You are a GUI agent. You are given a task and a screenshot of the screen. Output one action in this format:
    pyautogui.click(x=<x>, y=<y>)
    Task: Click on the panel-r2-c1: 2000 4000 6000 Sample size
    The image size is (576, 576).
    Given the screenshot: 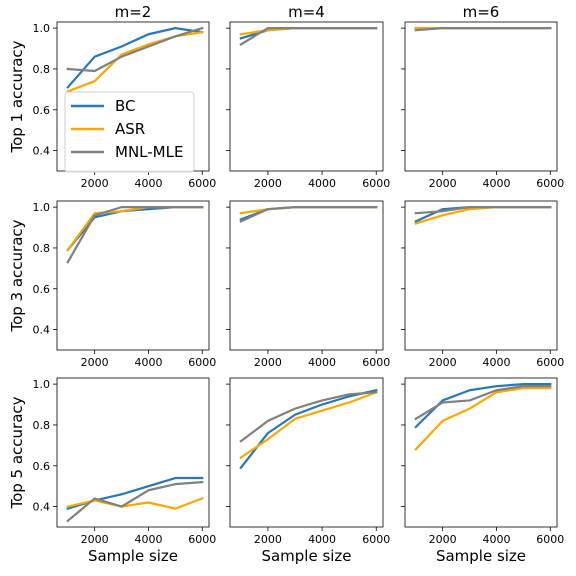 What is the action you would take?
    pyautogui.click(x=308, y=471)
    